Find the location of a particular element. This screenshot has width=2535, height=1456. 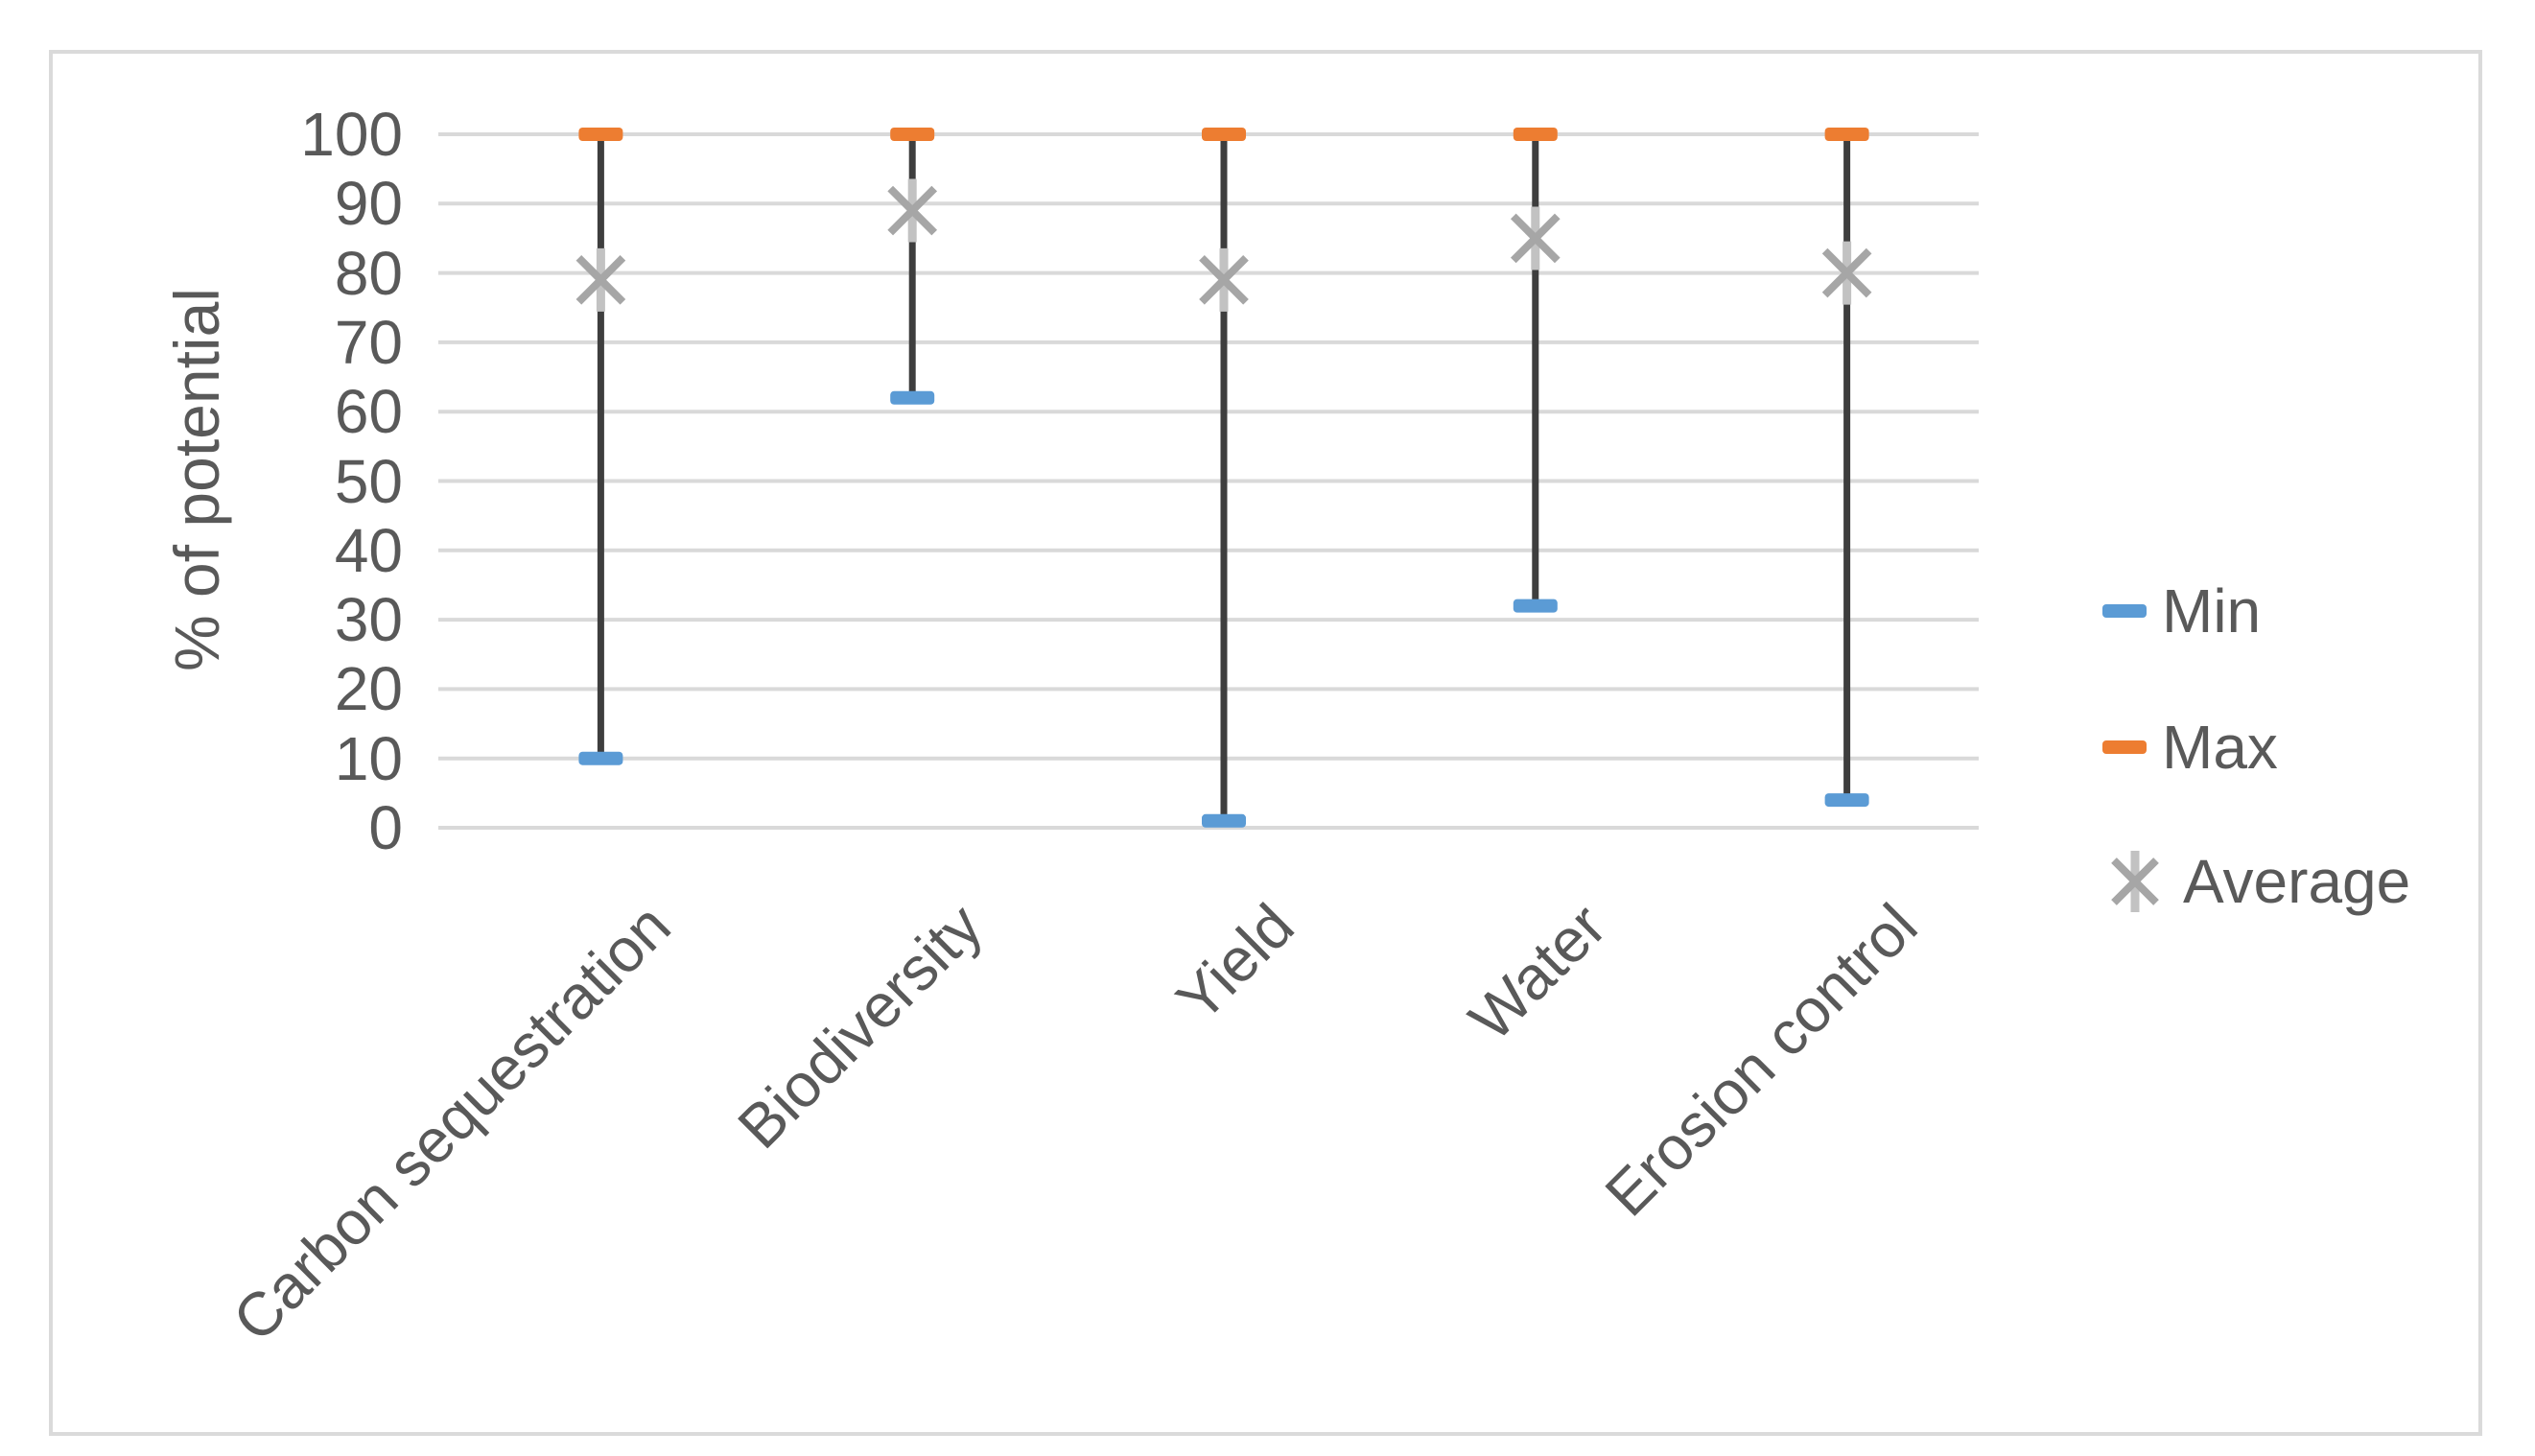

legend-label-average: Average is located at coordinates (2297, 882).